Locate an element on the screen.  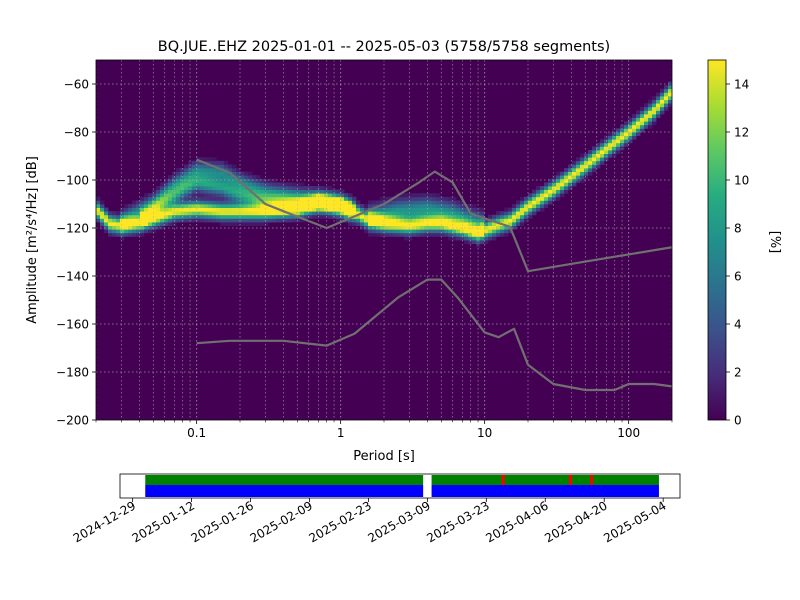
timeline-tick-label: 2025-03-09 is located at coordinates (398, 521).